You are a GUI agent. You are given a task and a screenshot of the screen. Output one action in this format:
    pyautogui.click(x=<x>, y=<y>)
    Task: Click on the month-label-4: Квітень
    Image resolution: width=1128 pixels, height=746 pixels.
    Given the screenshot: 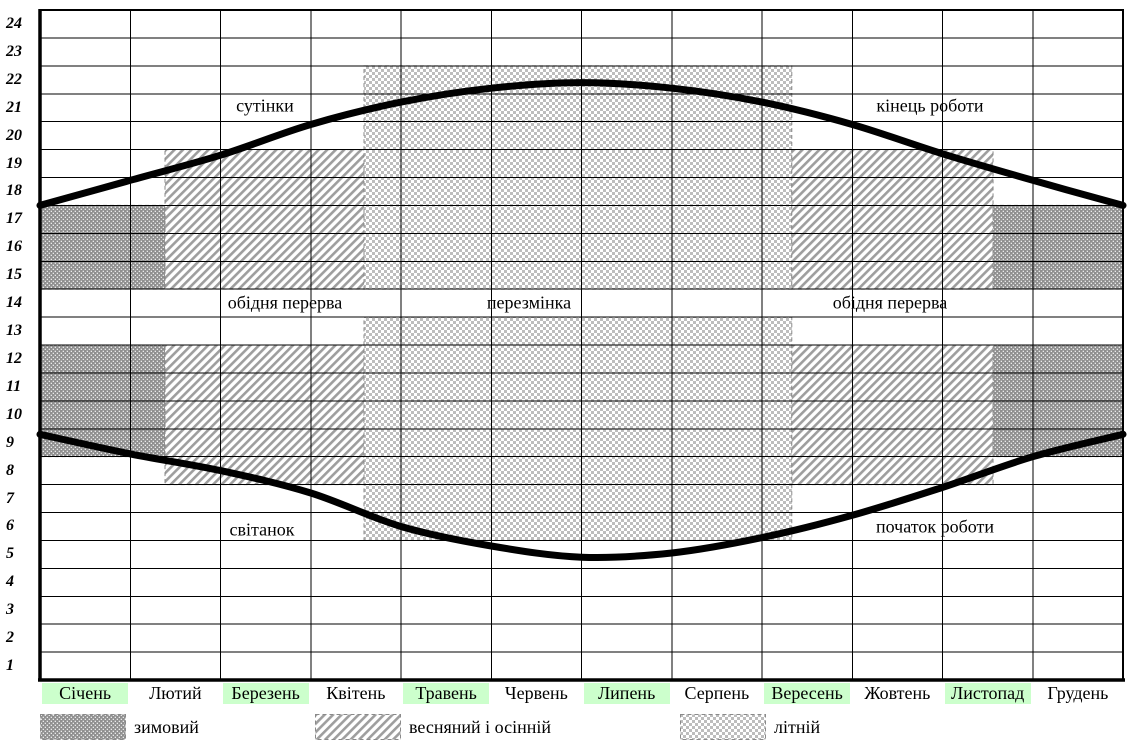 What is the action you would take?
    pyautogui.click(x=356, y=693)
    